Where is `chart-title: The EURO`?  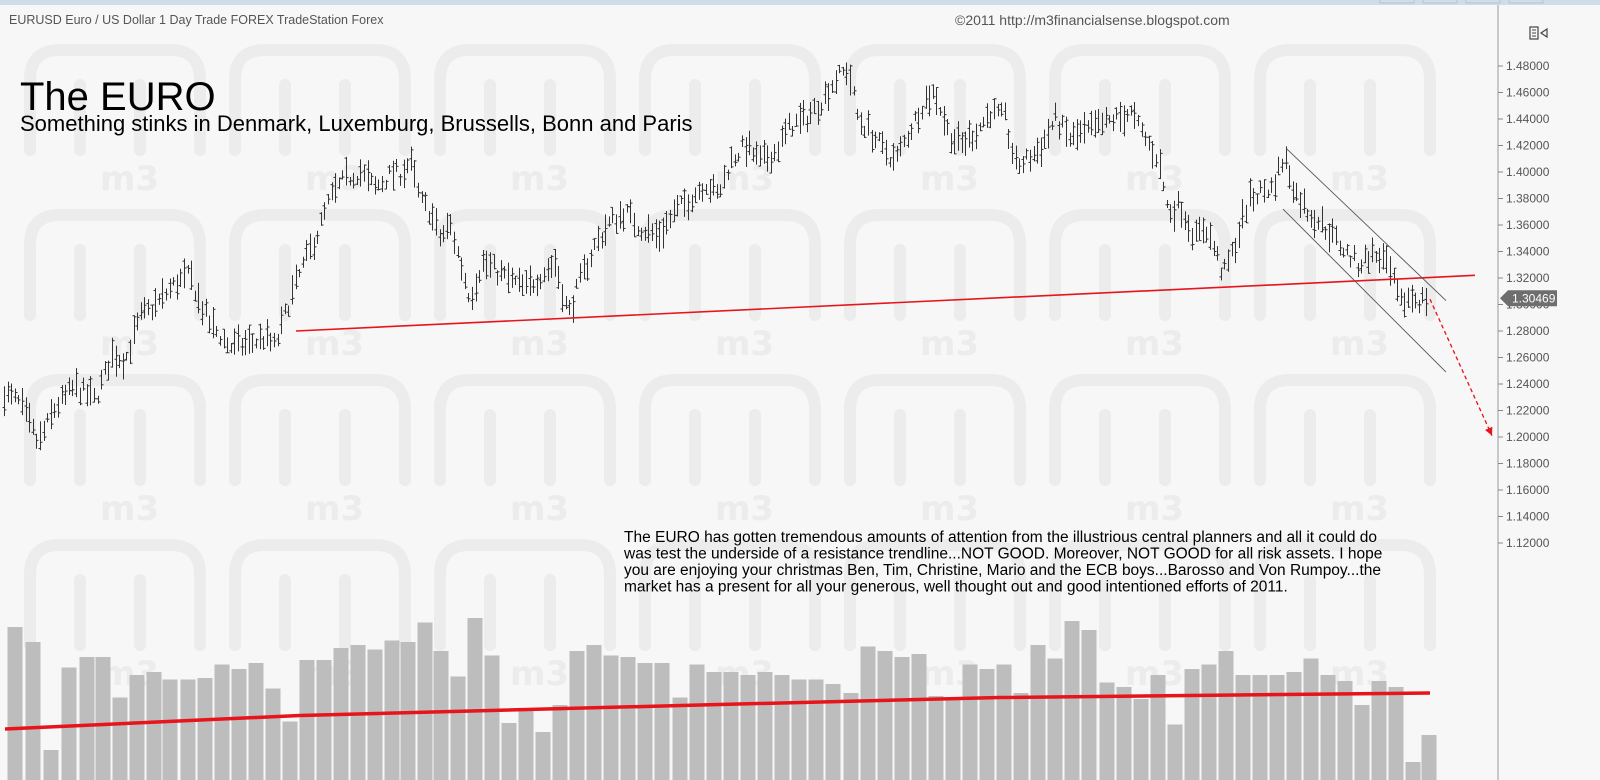
chart-title: The EURO is located at coordinates (118, 97).